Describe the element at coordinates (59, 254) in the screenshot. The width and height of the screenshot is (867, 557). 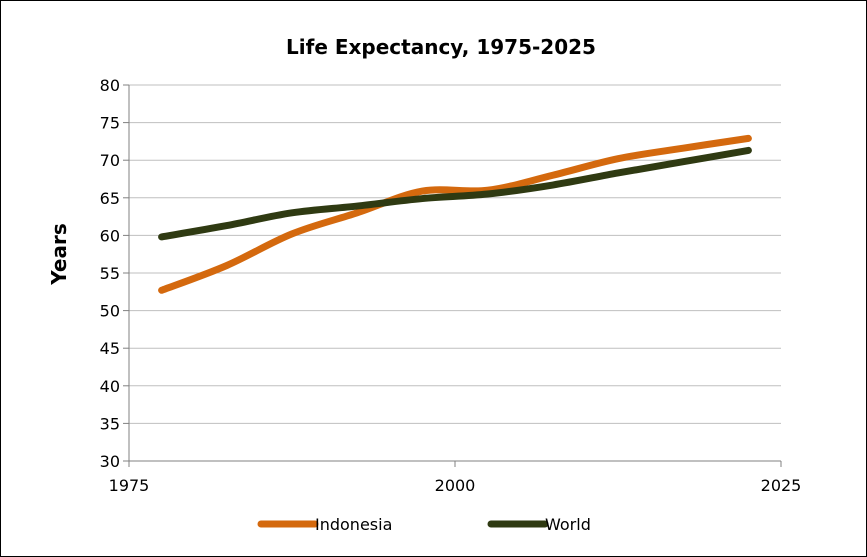
I see `y-axis-label: Years` at that location.